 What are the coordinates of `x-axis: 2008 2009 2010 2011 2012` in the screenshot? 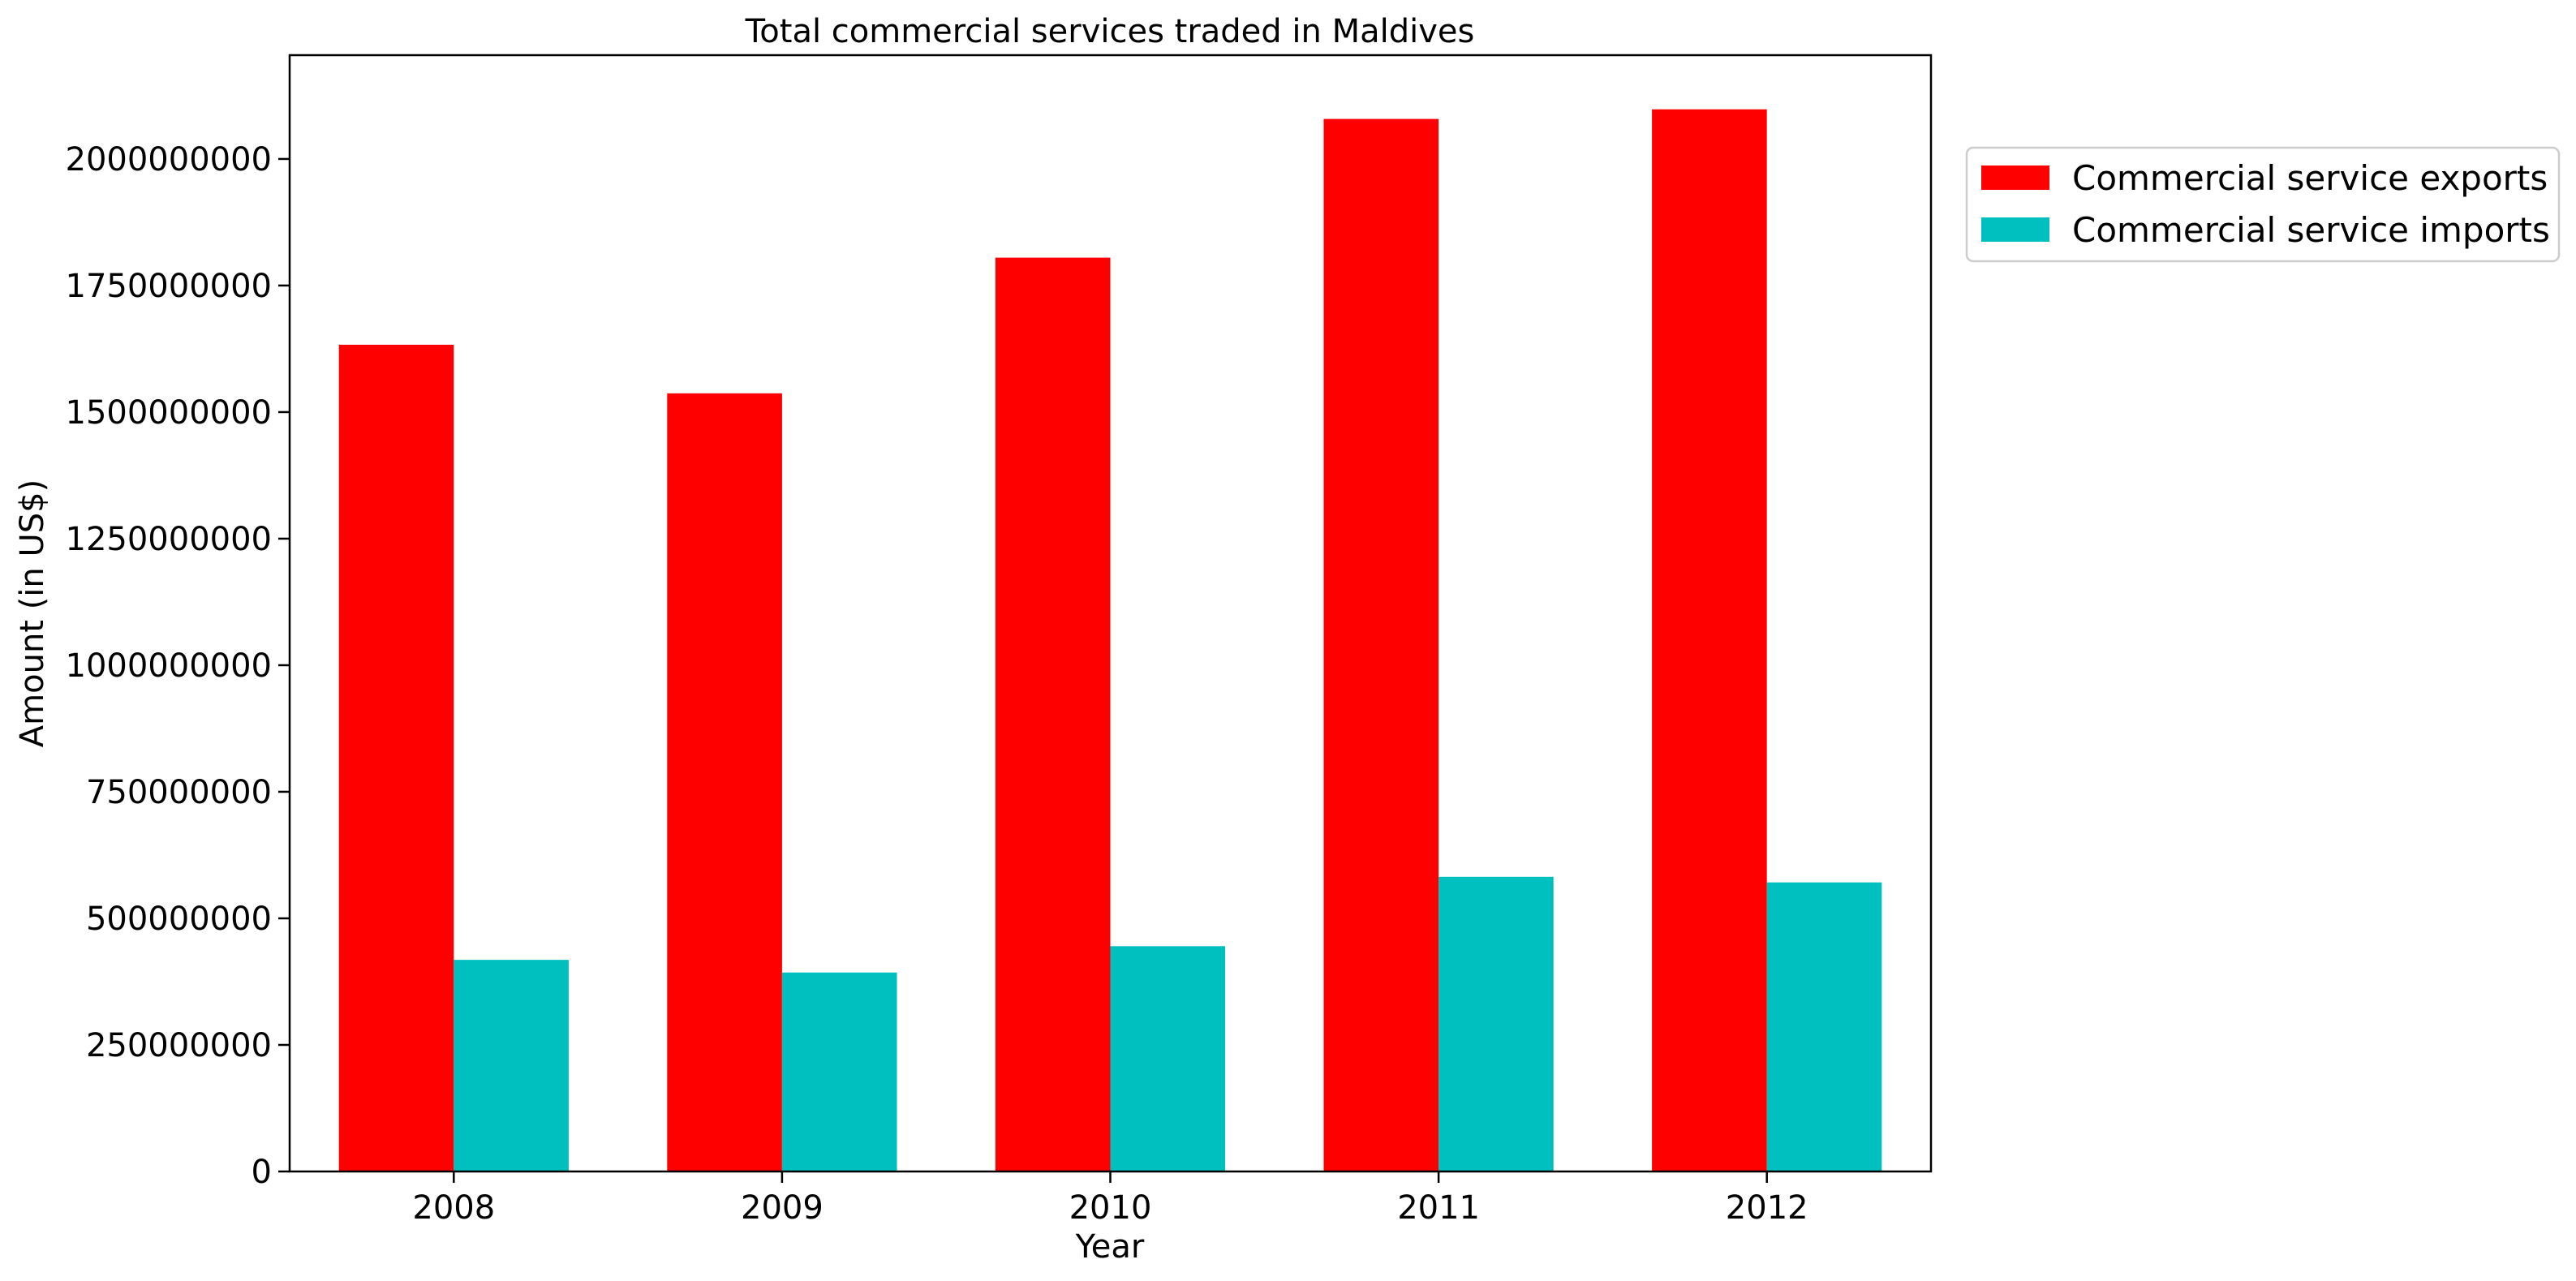 It's located at (1110, 1199).